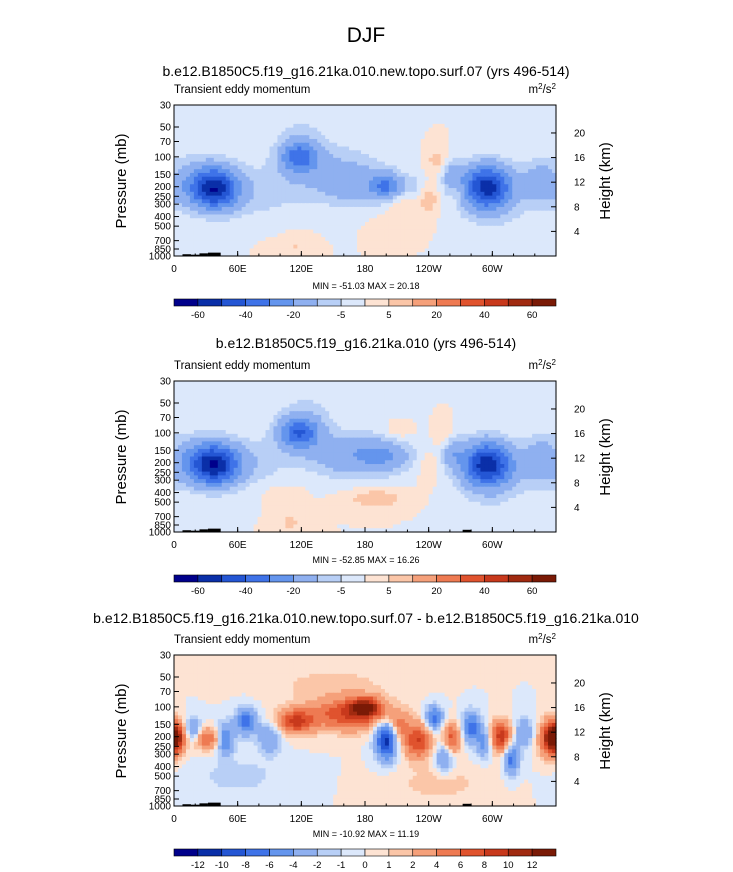 The width and height of the screenshot is (733, 872). Describe the element at coordinates (436, 315) in the screenshot. I see `colorbar-label: 20` at that location.